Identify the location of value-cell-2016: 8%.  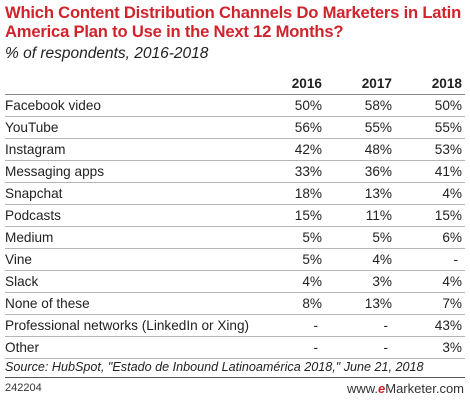
(312, 303).